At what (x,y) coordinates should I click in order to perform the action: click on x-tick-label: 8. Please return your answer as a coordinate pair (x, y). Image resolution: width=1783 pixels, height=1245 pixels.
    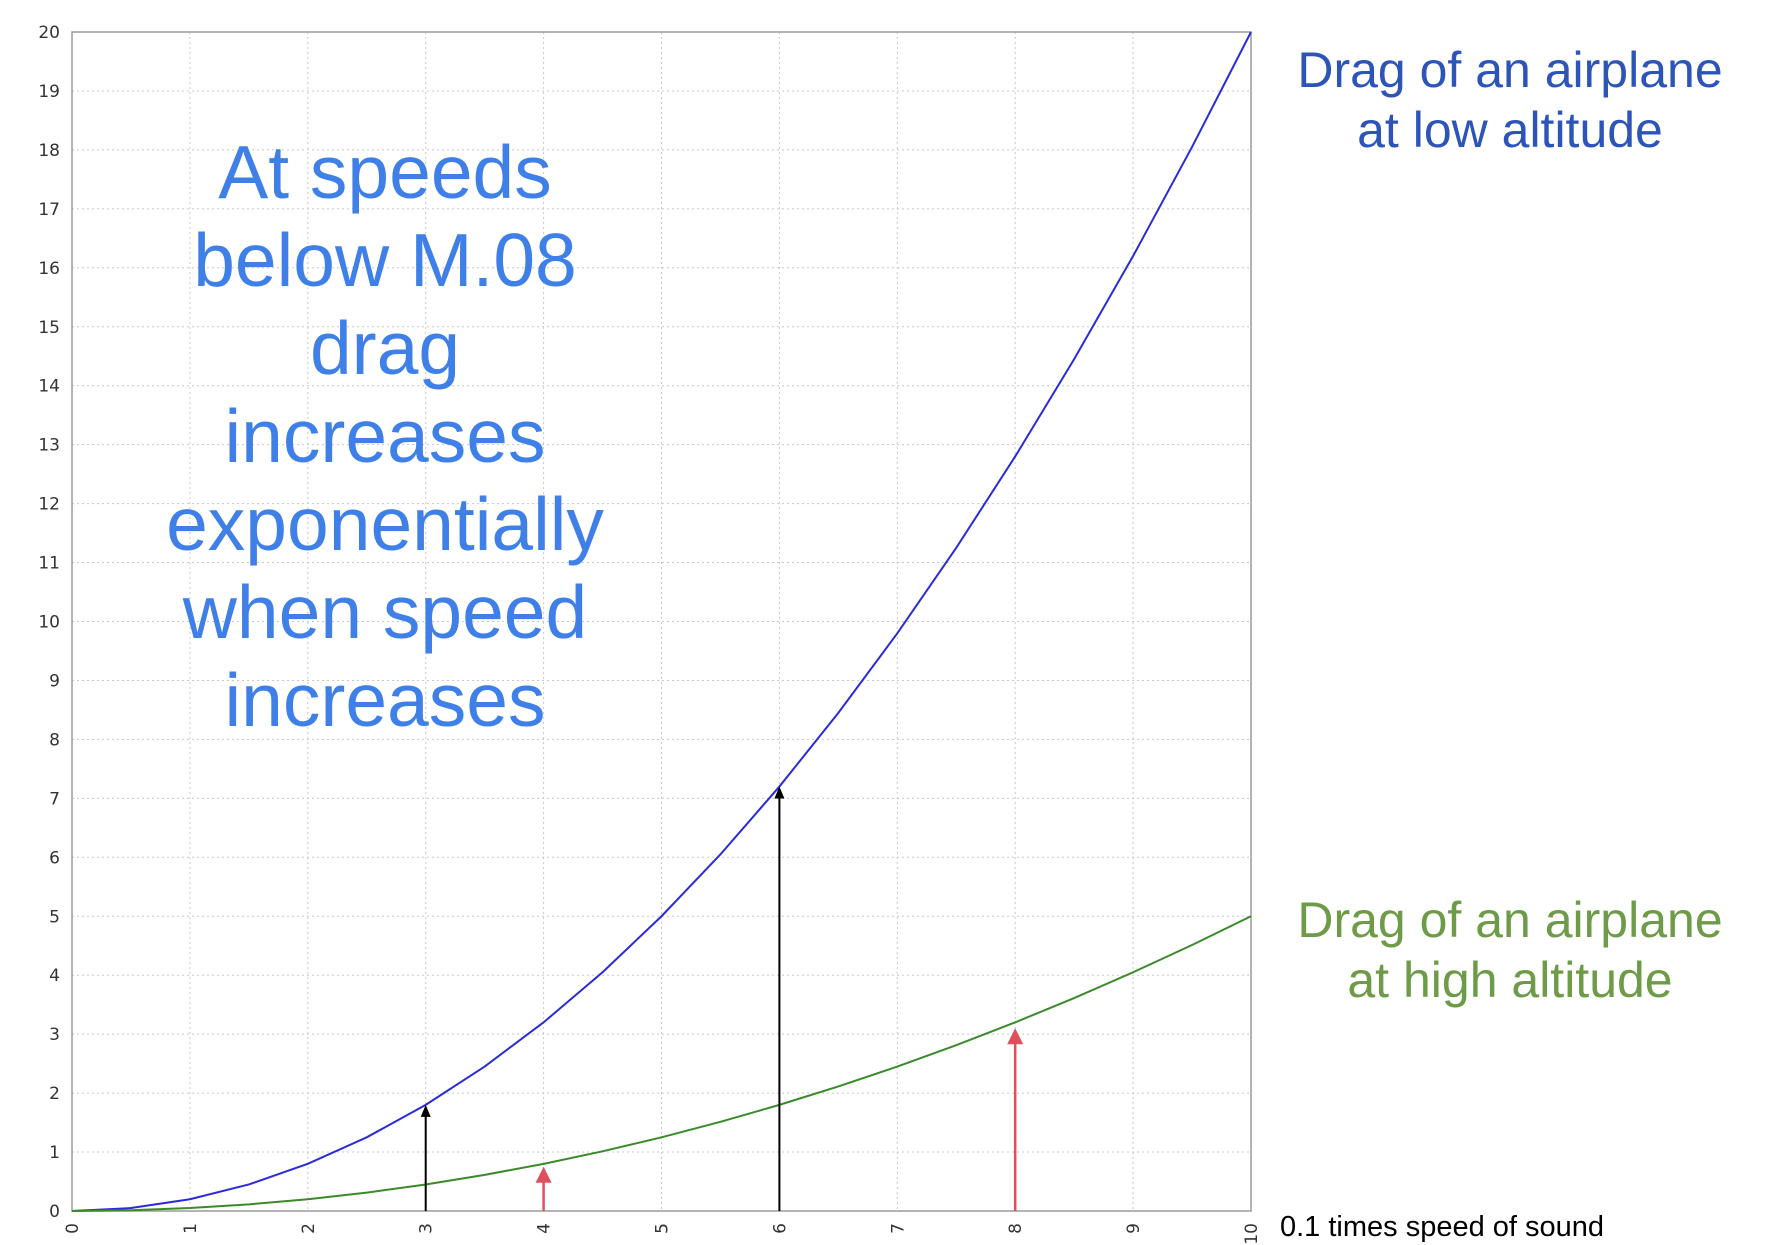
    Looking at the image, I should click on (1016, 1228).